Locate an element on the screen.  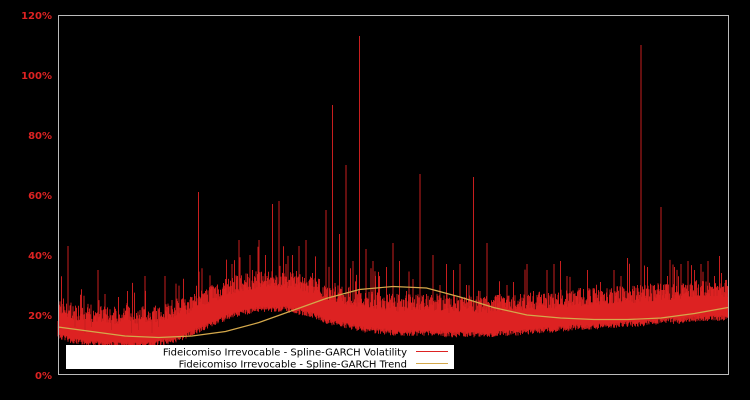
y-tick-label: 40% is located at coordinates (40, 256).